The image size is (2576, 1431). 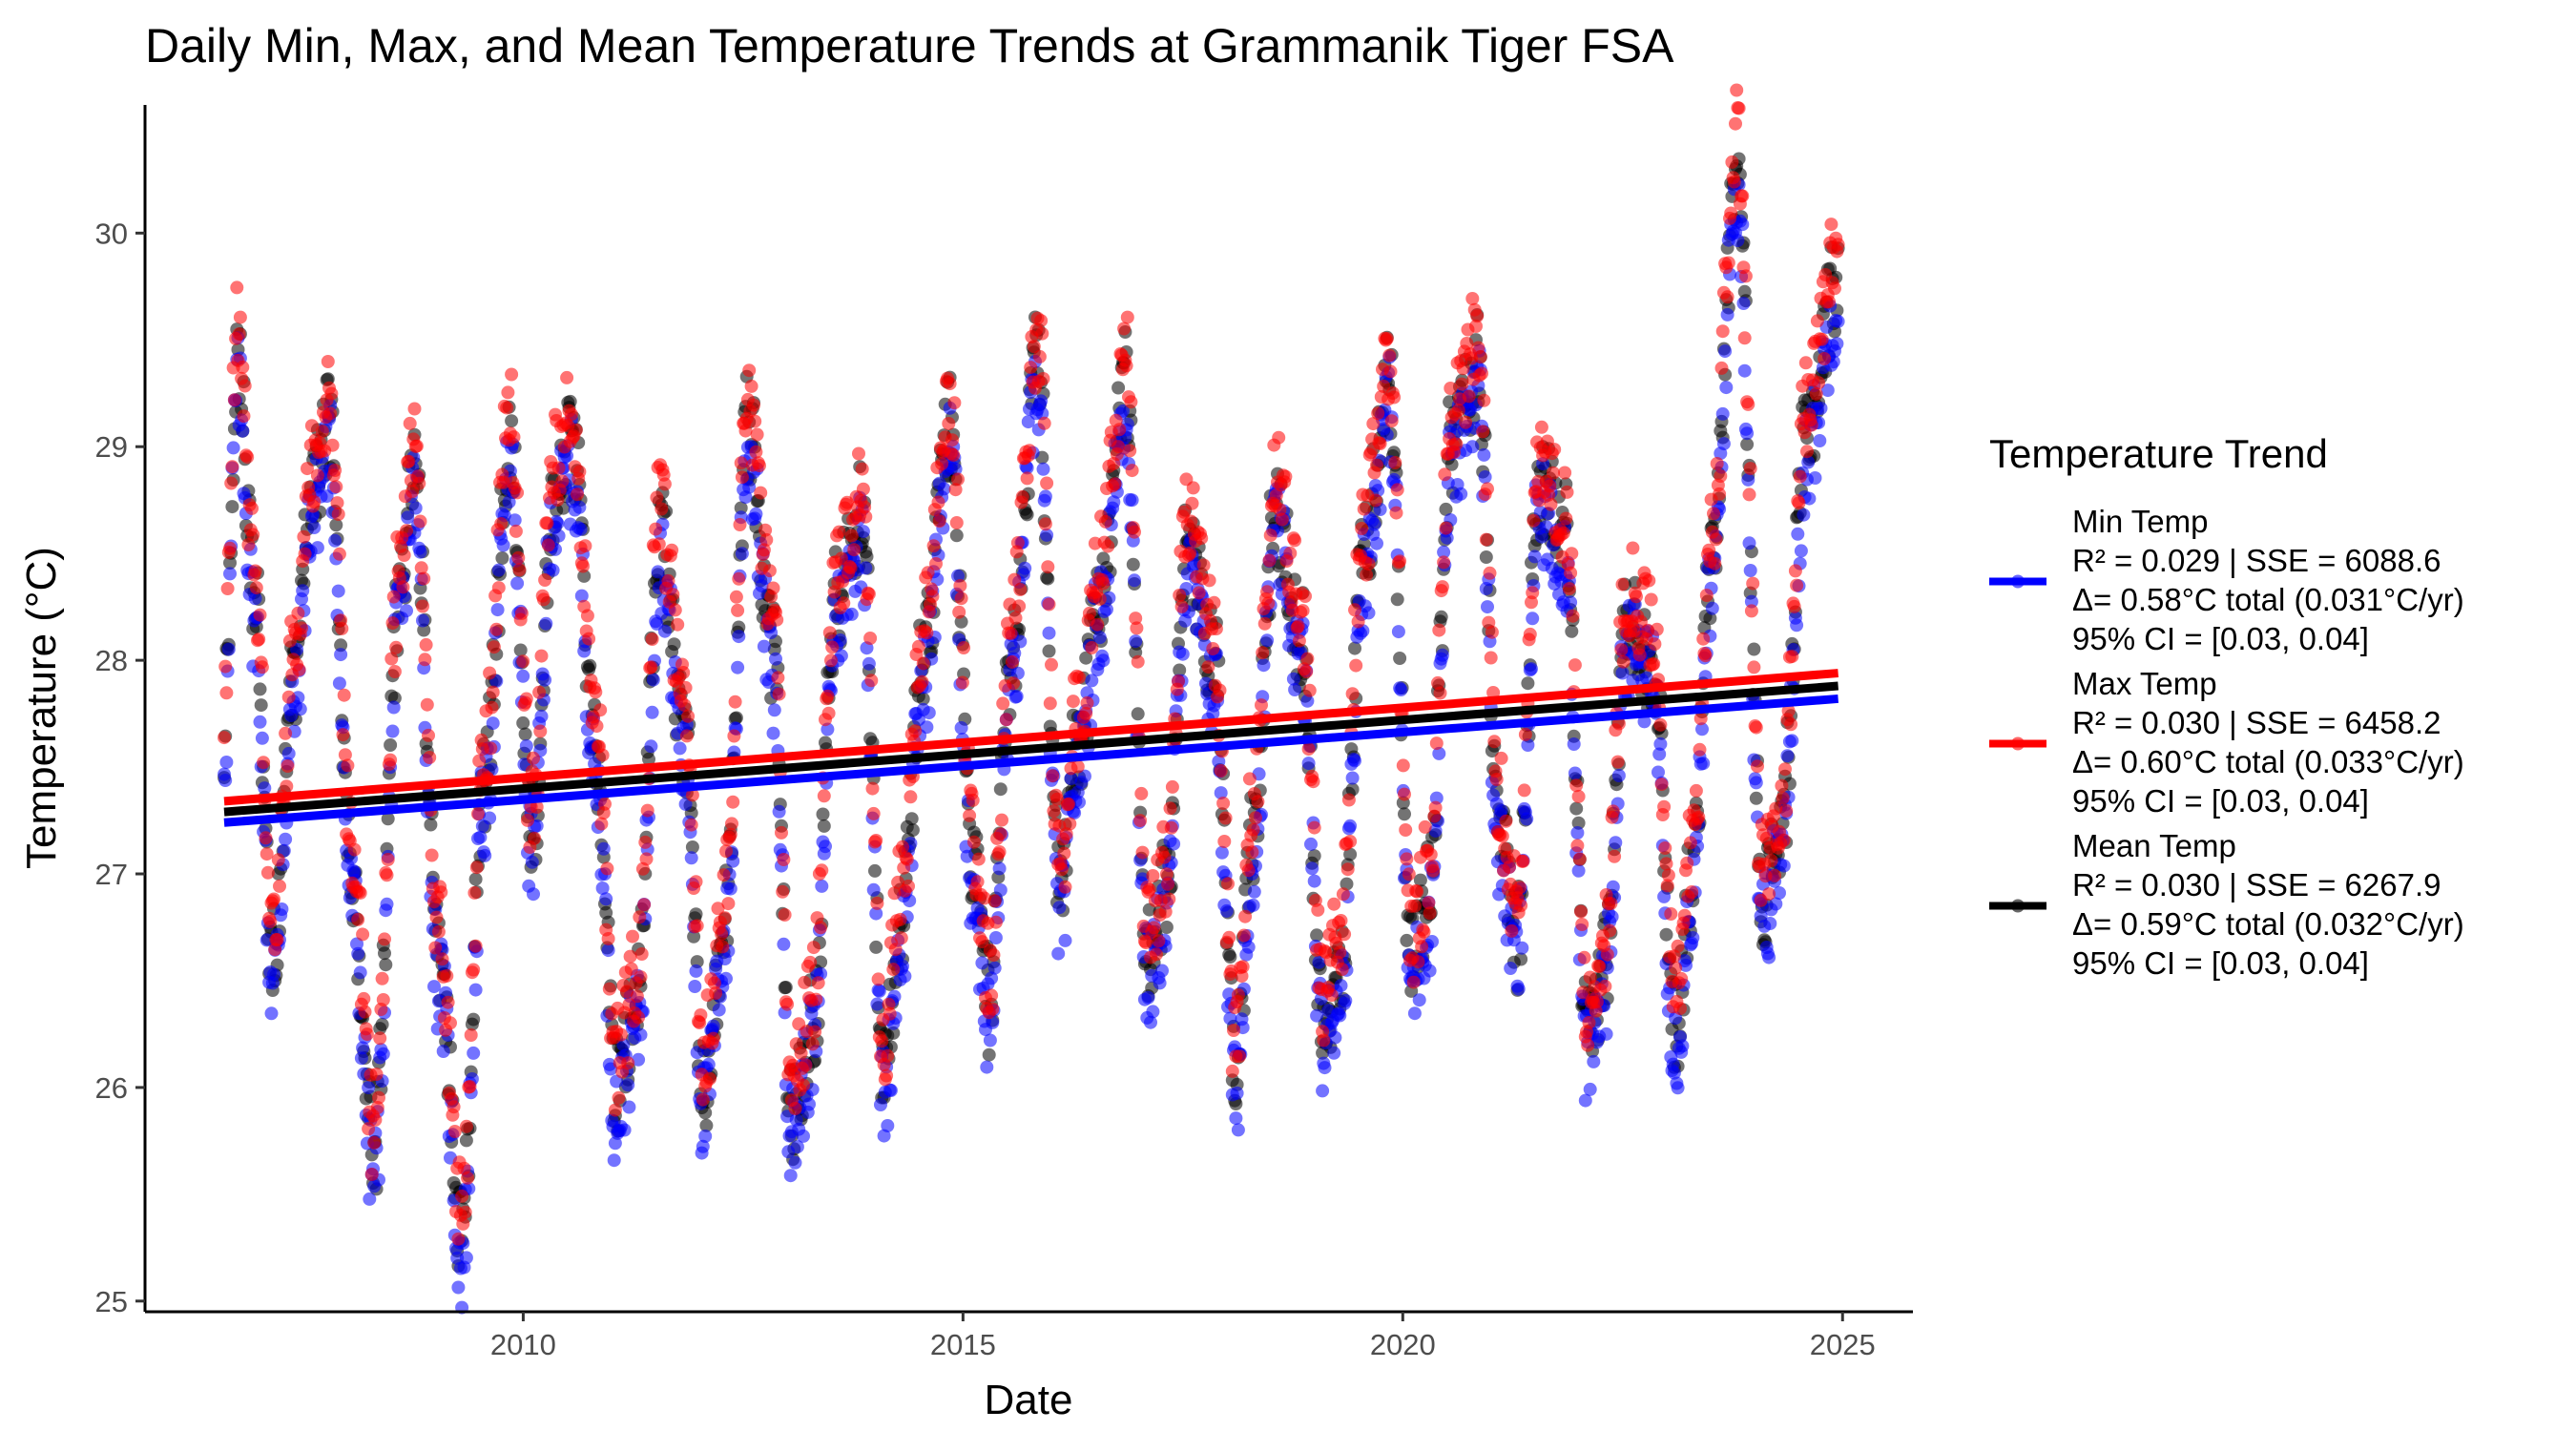 What do you see at coordinates (111, 233) in the screenshot?
I see `y-tick-label: 30` at bounding box center [111, 233].